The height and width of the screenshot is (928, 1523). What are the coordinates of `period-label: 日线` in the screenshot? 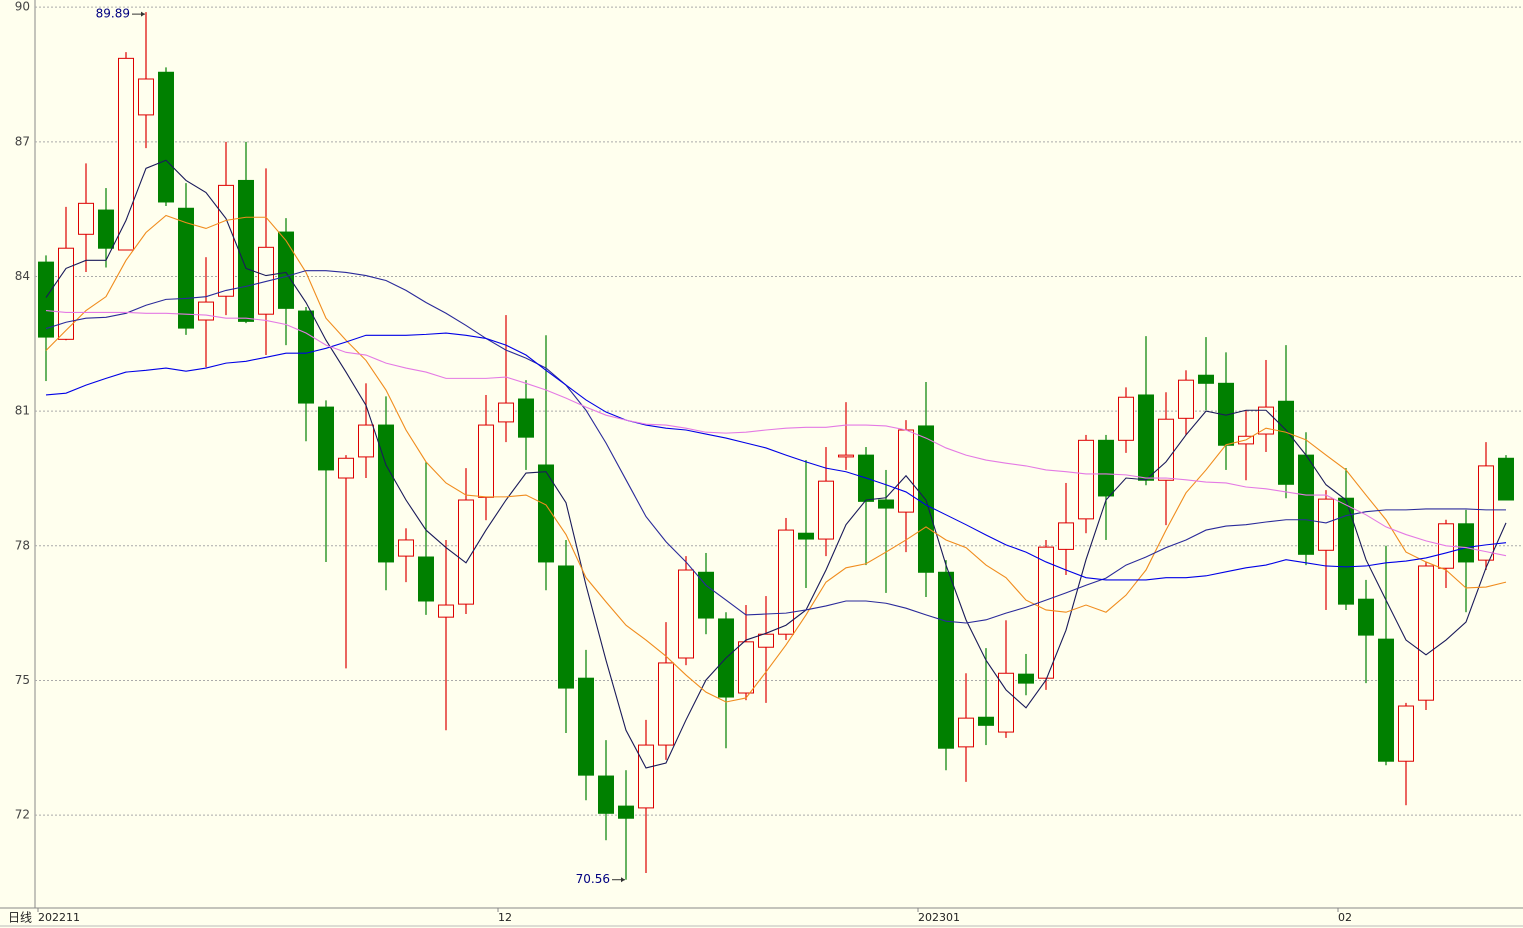 It's located at (20, 918).